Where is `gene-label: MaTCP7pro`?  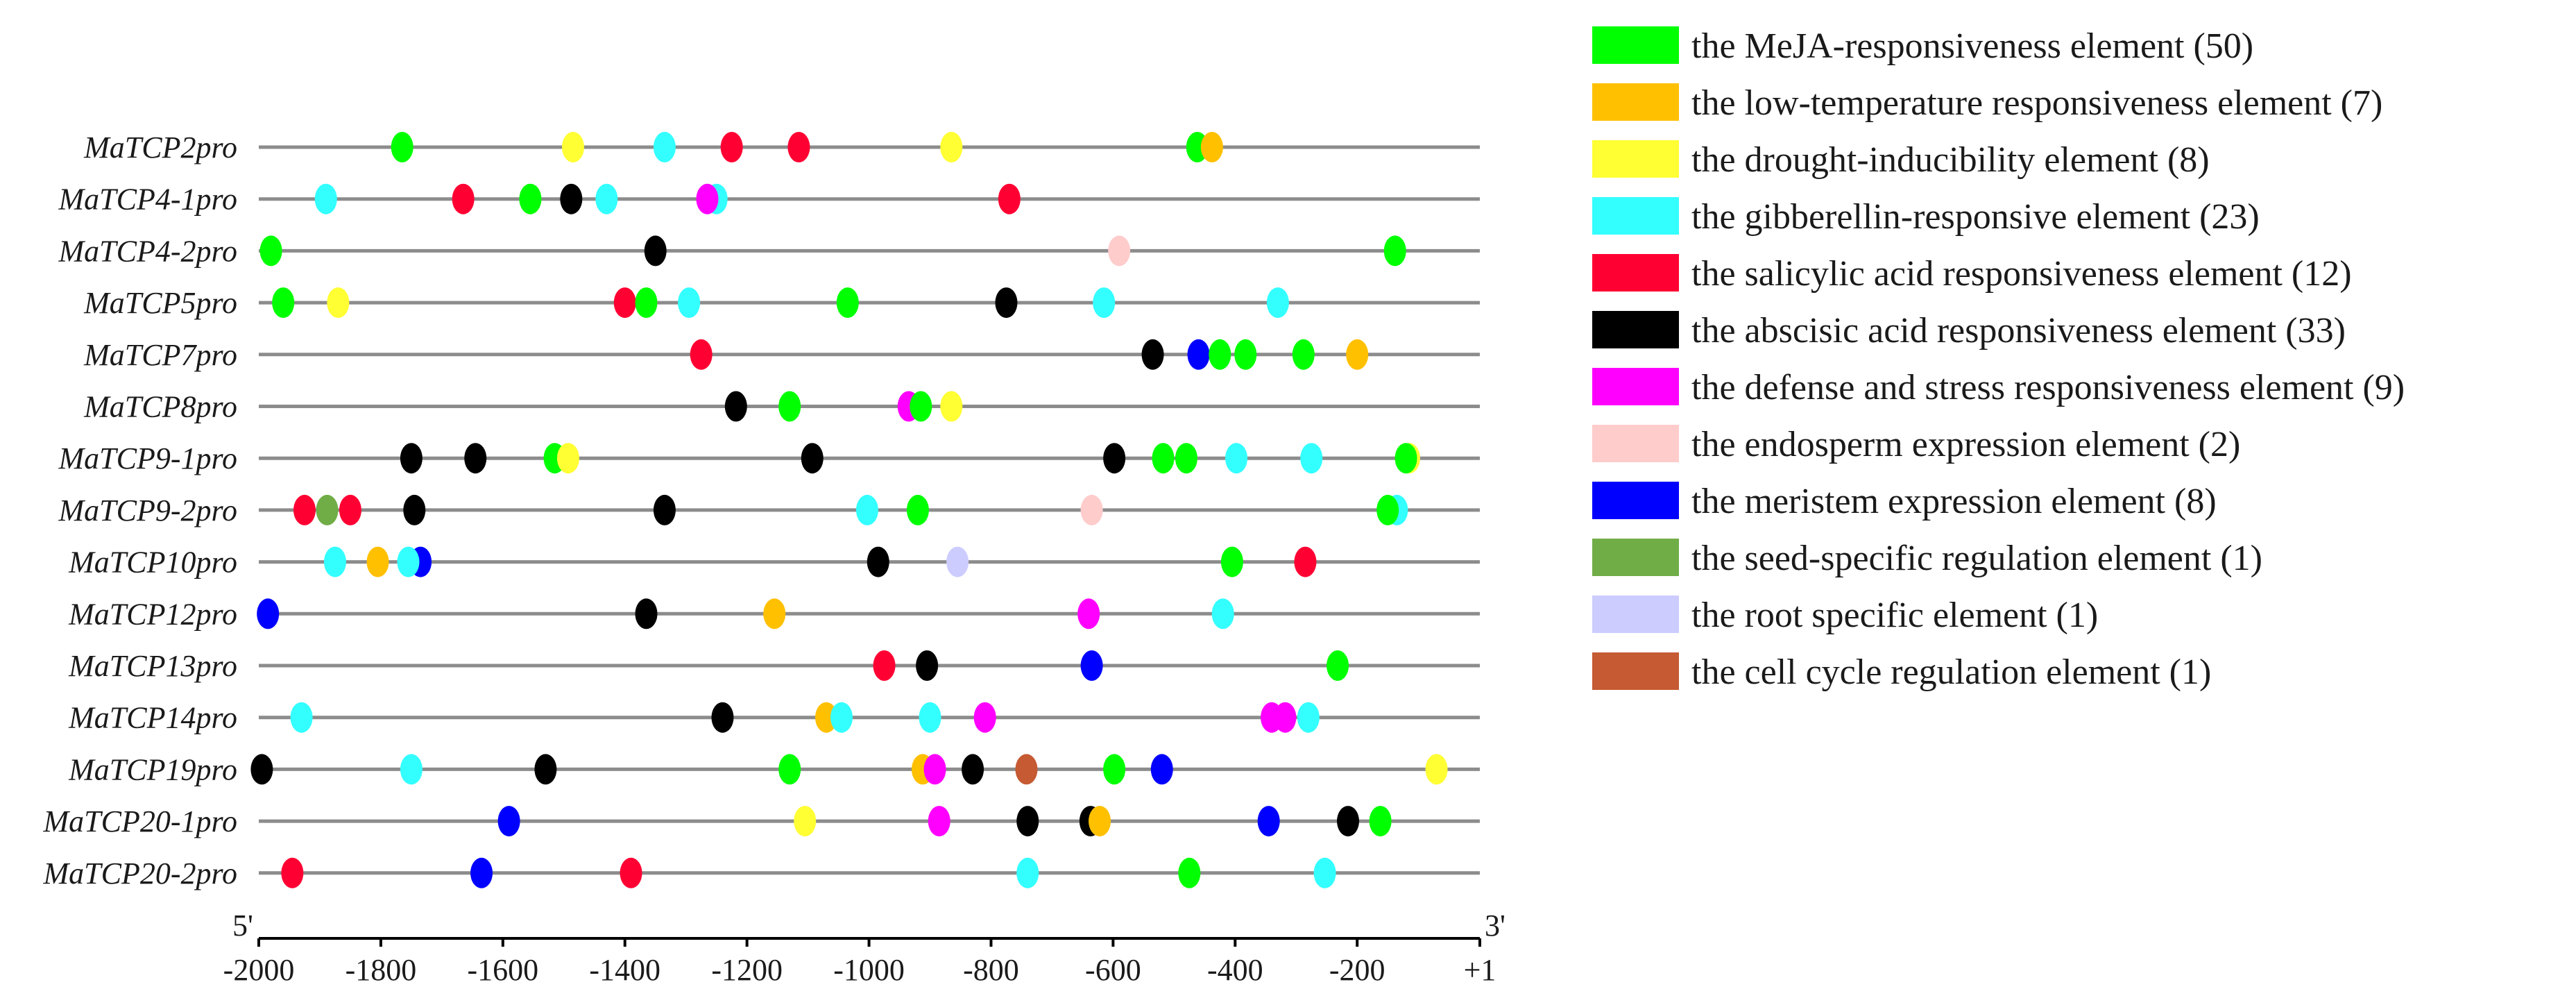 gene-label: MaTCP7pro is located at coordinates (160, 355).